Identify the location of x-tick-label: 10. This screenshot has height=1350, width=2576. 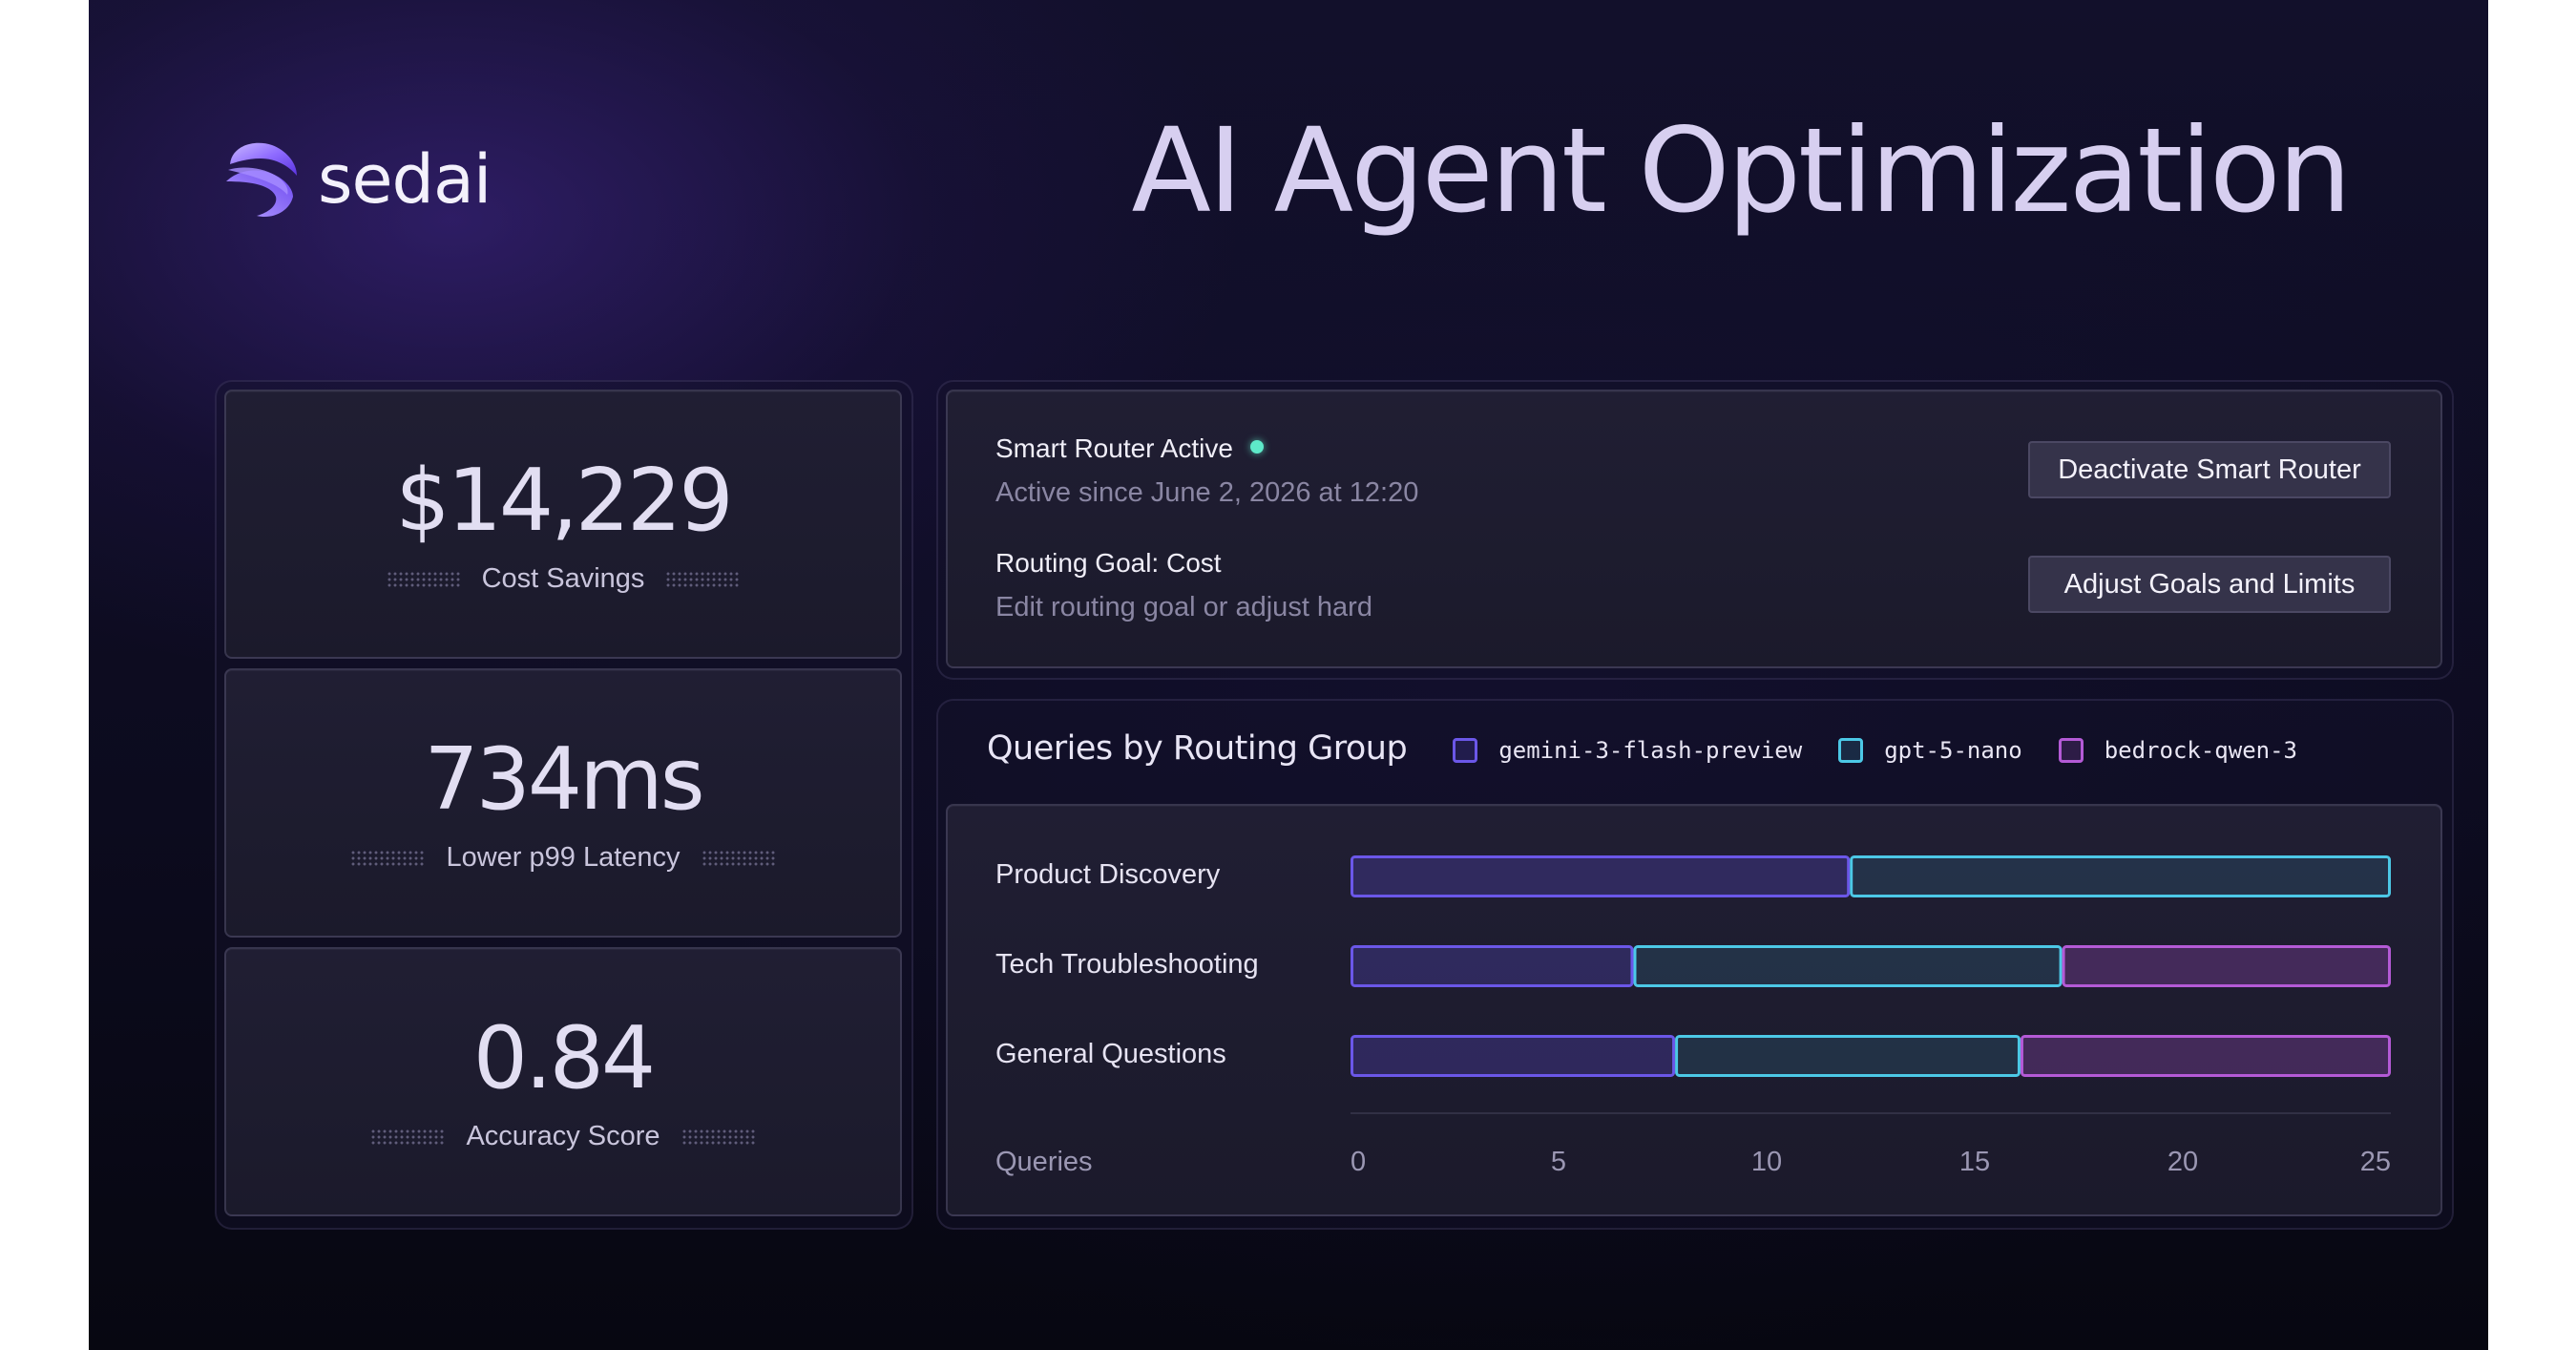
(1766, 1162).